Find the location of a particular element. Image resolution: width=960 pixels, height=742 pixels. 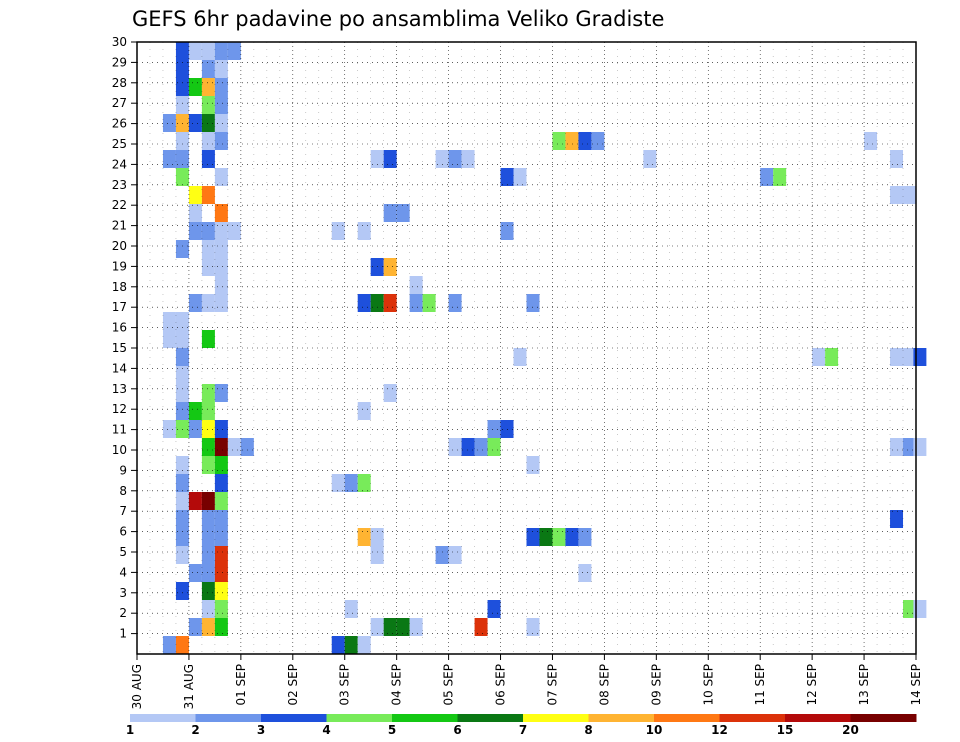

y-tick-label: 20 is located at coordinates (119, 246).